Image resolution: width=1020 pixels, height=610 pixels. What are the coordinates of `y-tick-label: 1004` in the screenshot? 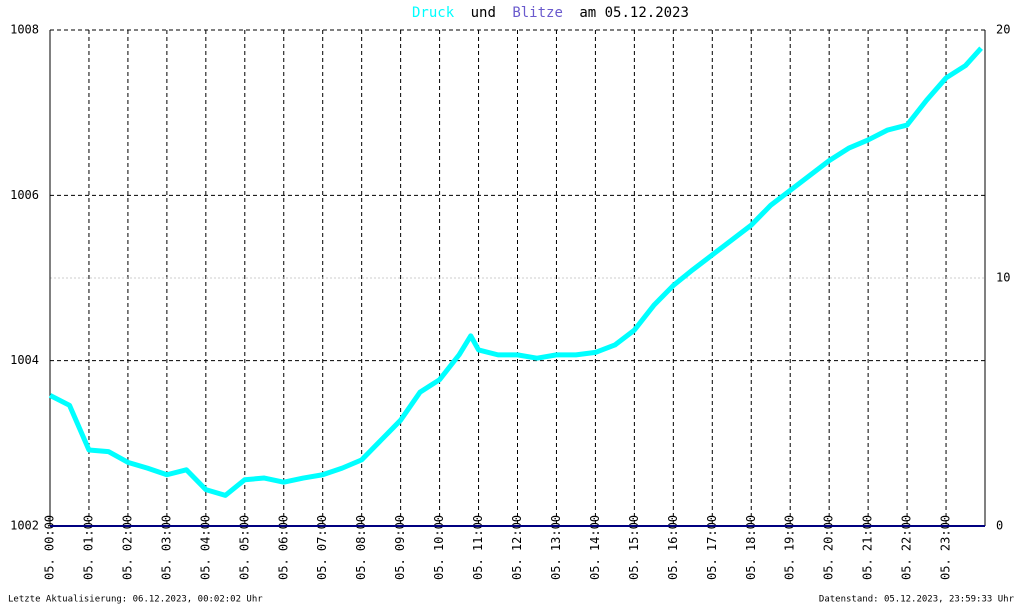 It's located at (24, 360).